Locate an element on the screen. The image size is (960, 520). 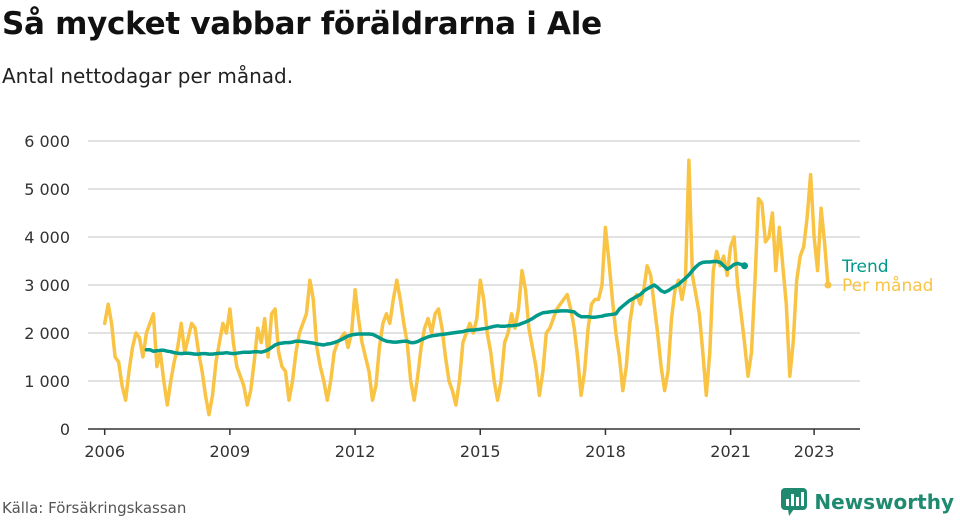
x-tick-label: 2009 is located at coordinates (230, 451).